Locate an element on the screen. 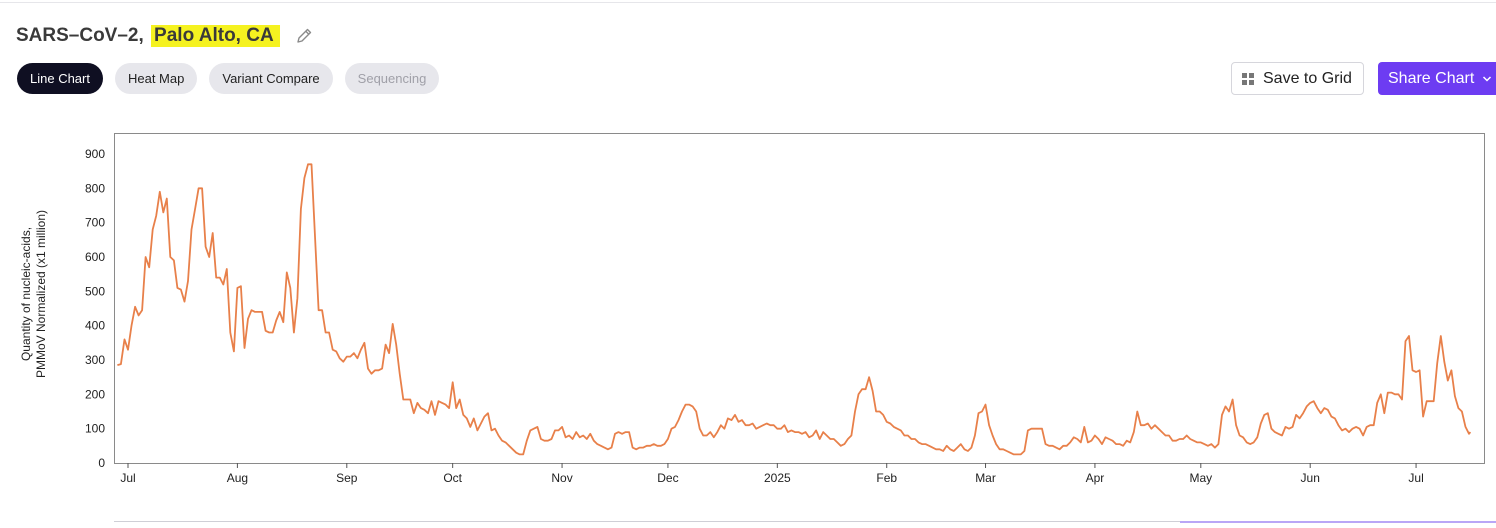 The height and width of the screenshot is (528, 1496). y-tick-label: 400 is located at coordinates (95, 326).